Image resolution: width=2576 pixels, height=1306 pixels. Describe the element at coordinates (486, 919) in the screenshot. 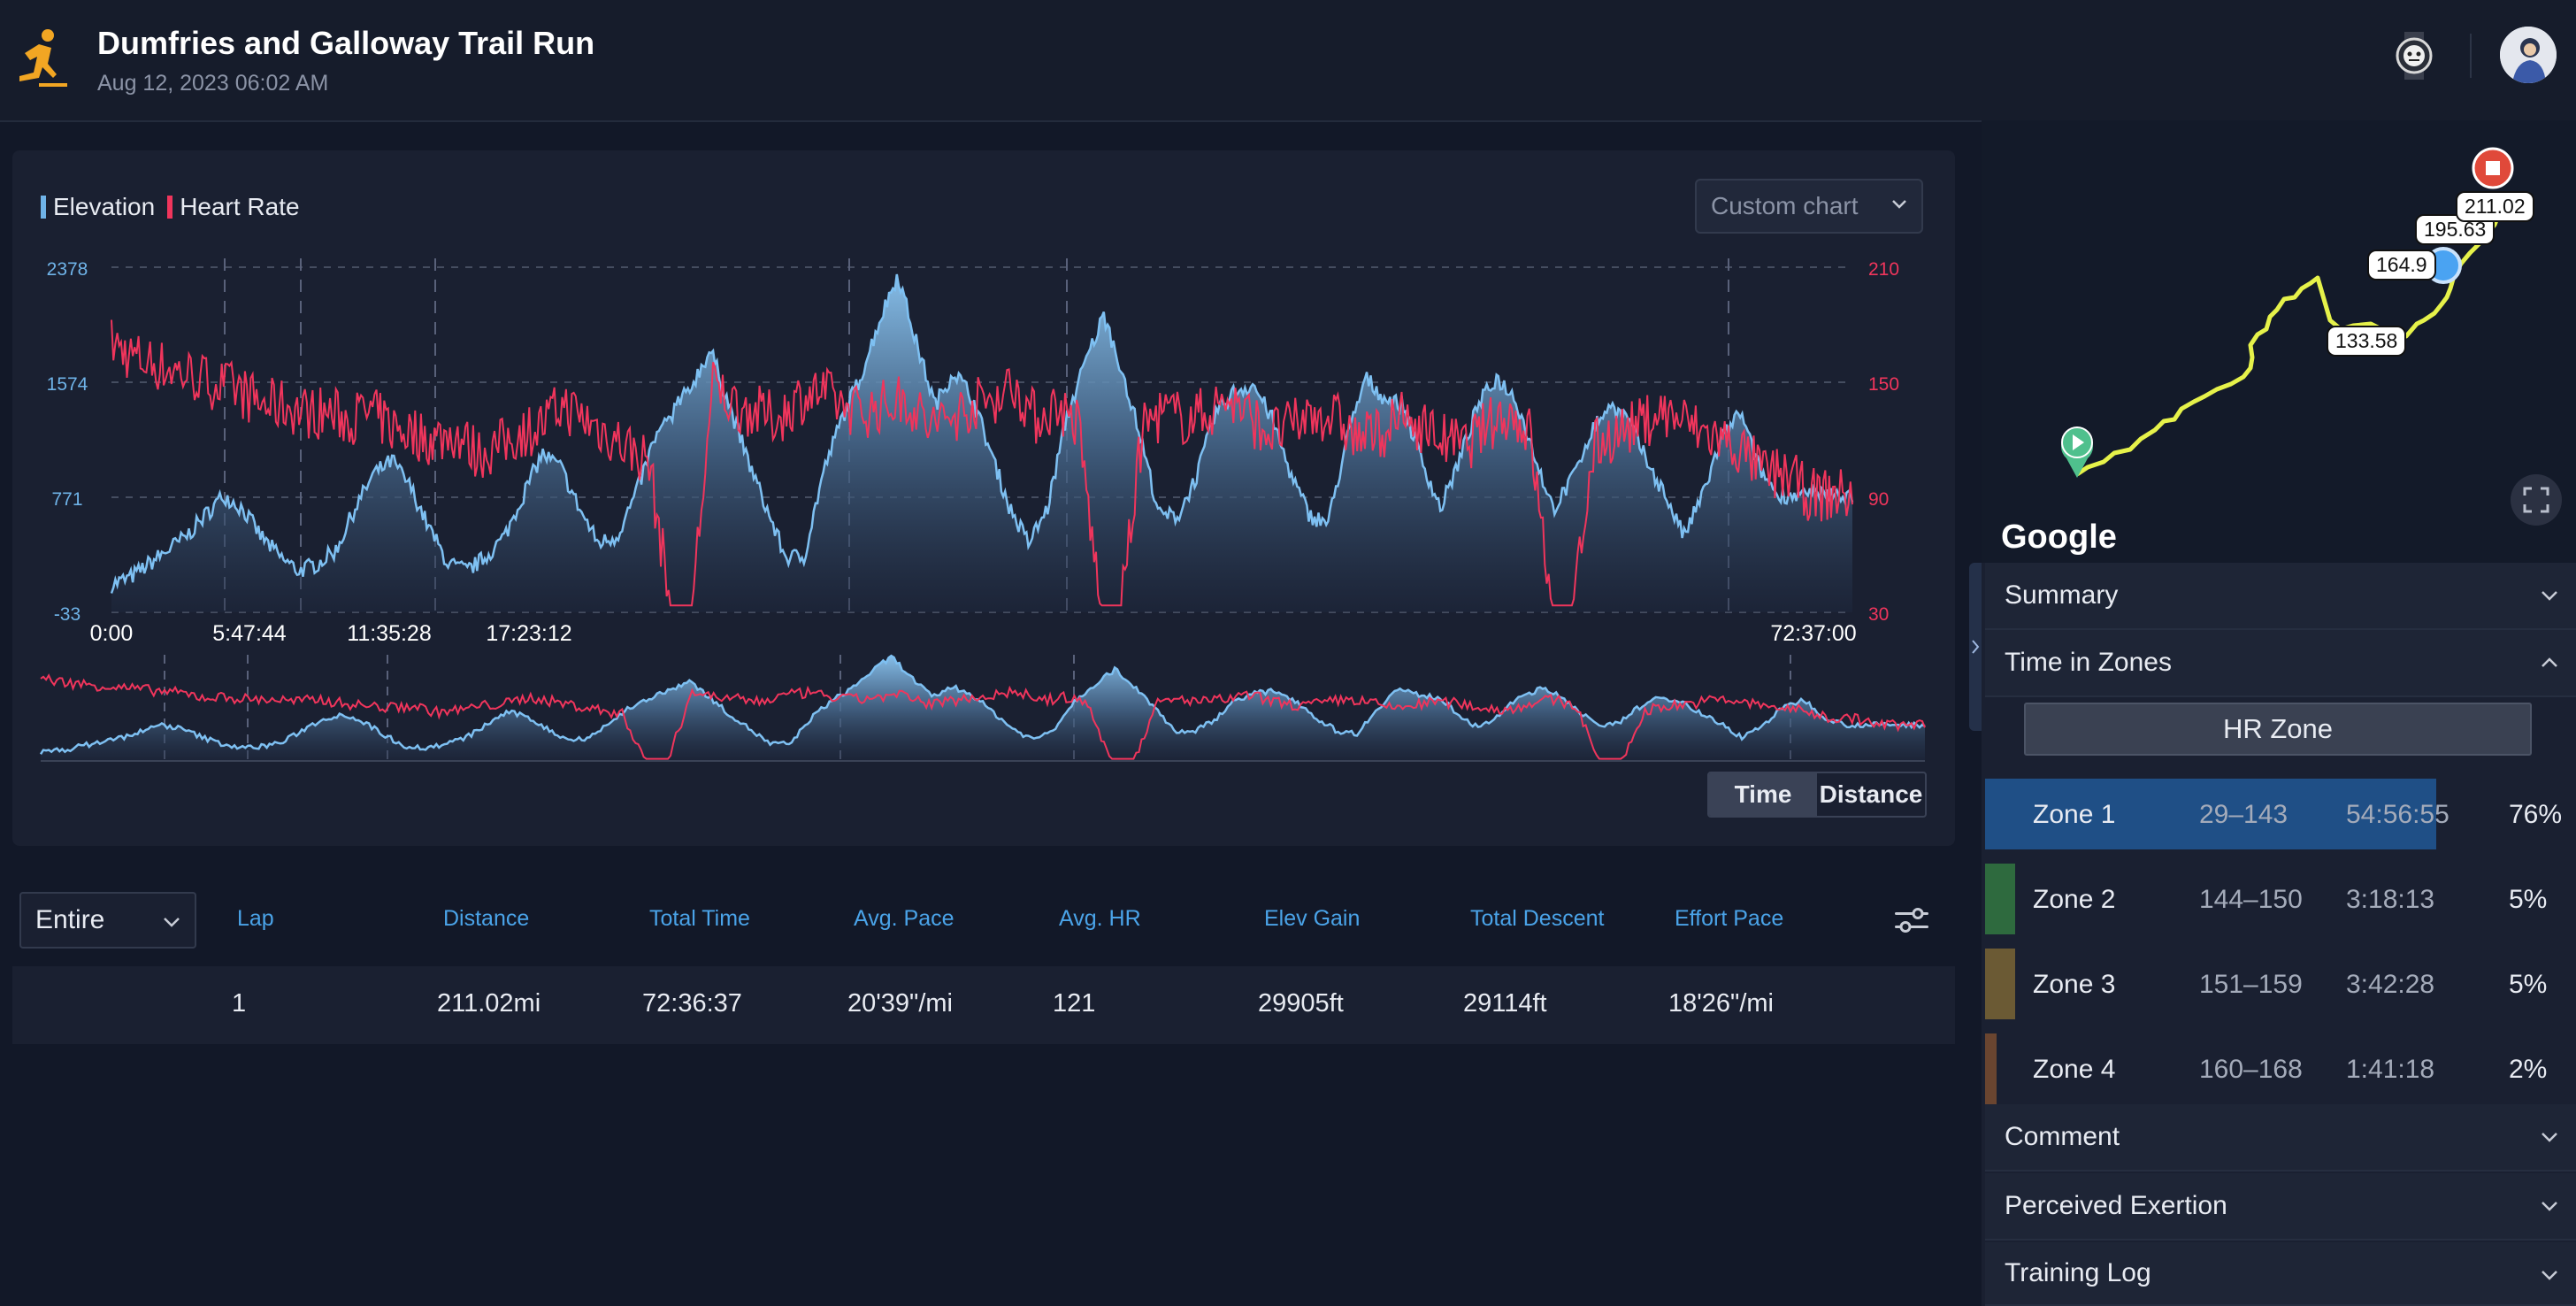

I see `column-header-distance: Distance` at that location.